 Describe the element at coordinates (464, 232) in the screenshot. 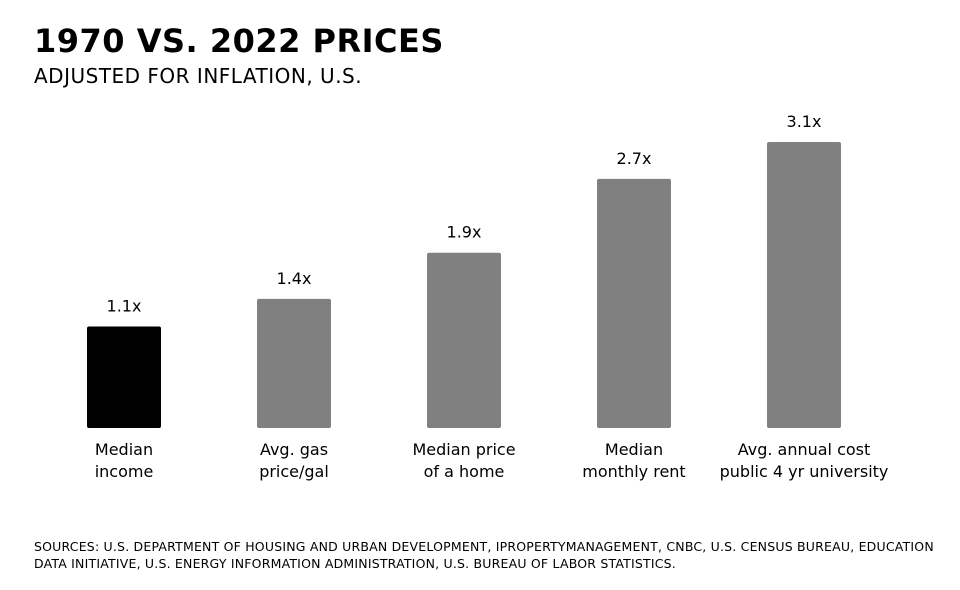

I see `value-label-2: 1.9x` at that location.